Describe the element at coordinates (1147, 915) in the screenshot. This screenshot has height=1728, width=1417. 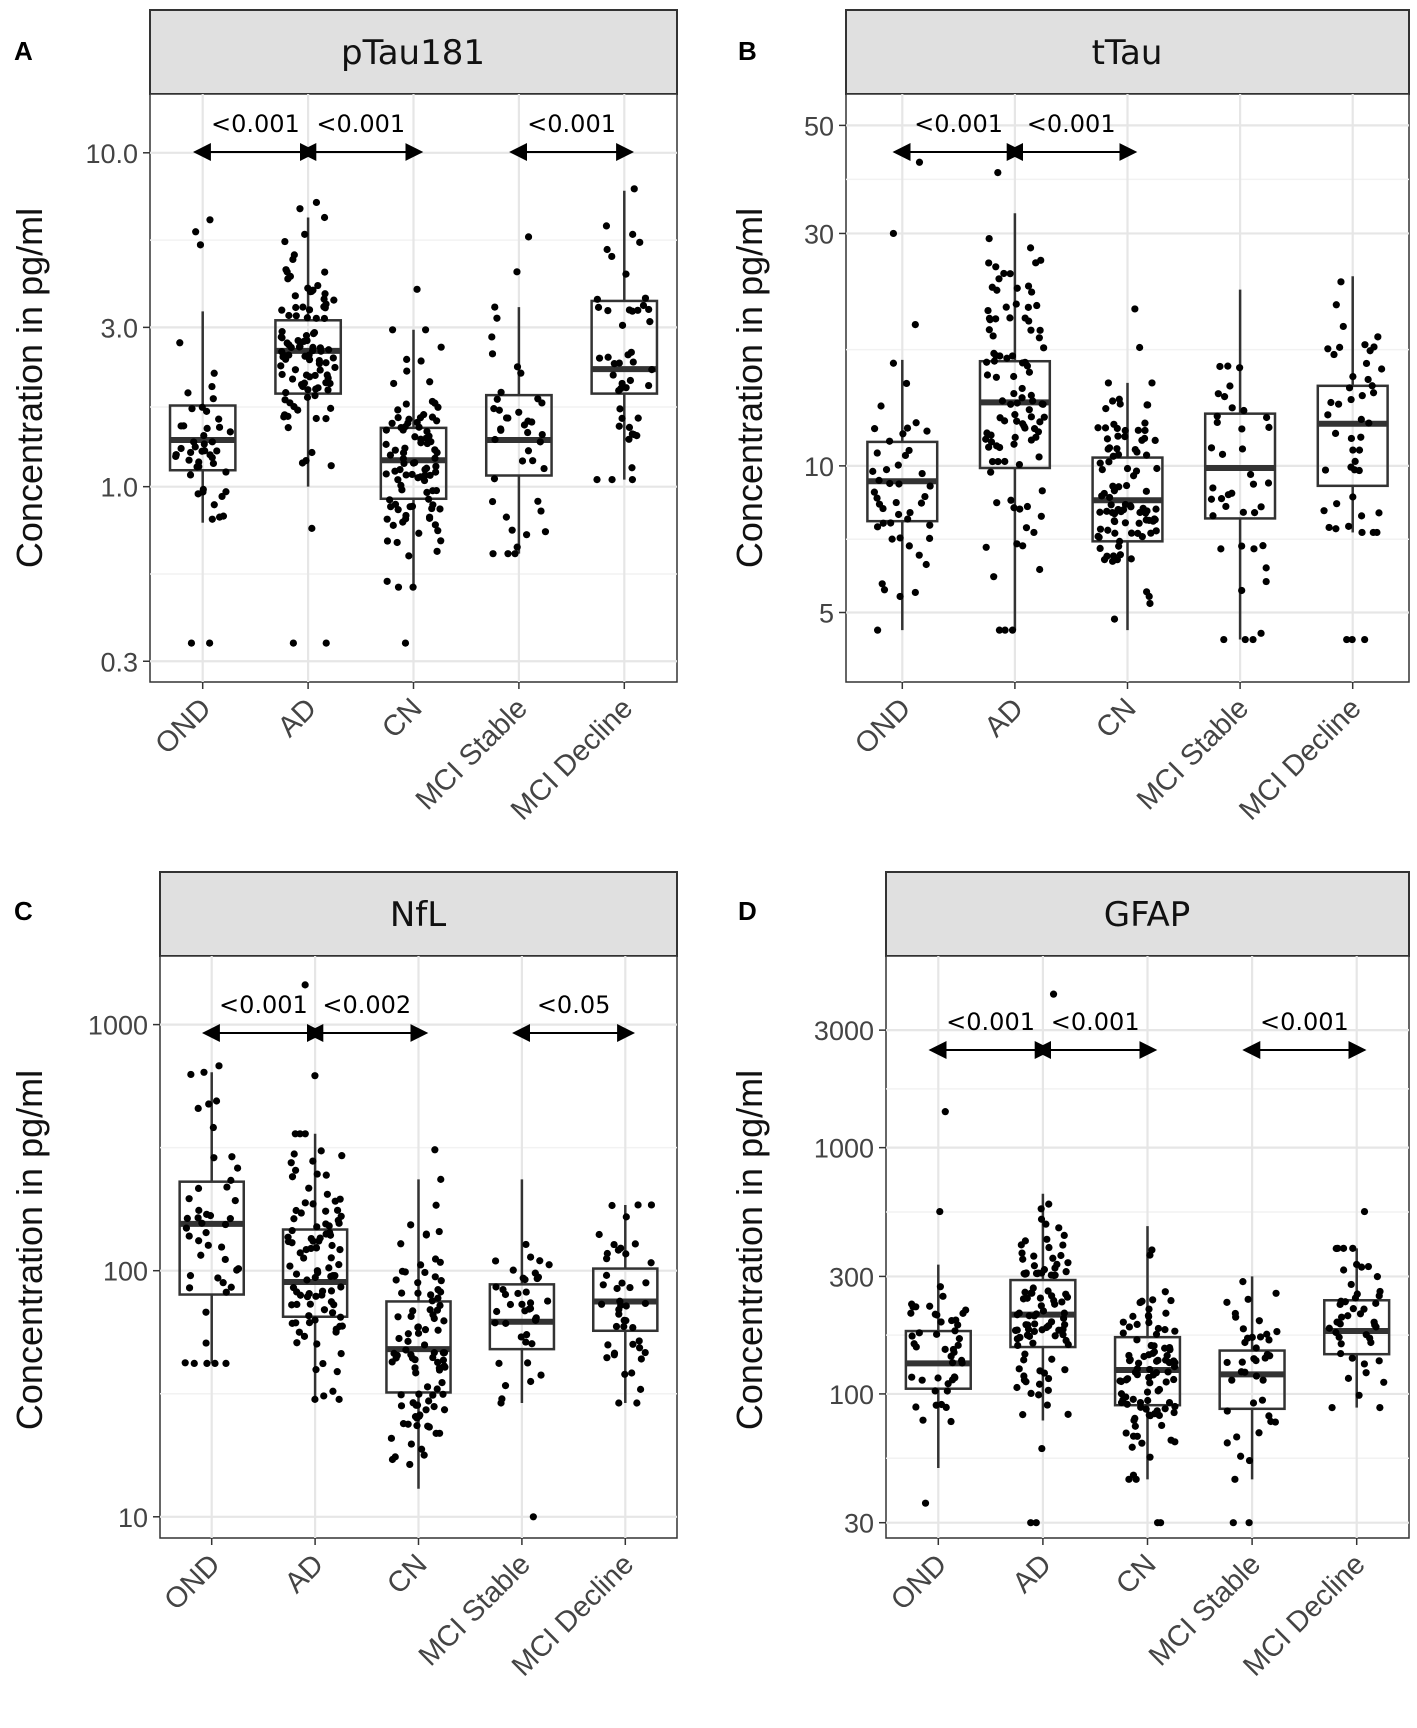
I see `strip-title-gfap: GFAP` at that location.